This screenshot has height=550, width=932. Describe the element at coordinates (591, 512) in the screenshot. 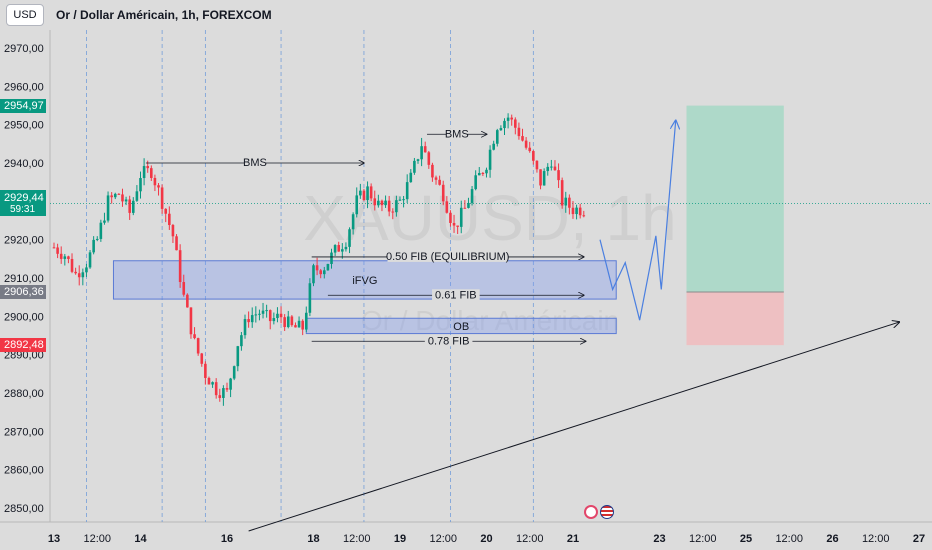

I see `event-flag-icon` at that location.